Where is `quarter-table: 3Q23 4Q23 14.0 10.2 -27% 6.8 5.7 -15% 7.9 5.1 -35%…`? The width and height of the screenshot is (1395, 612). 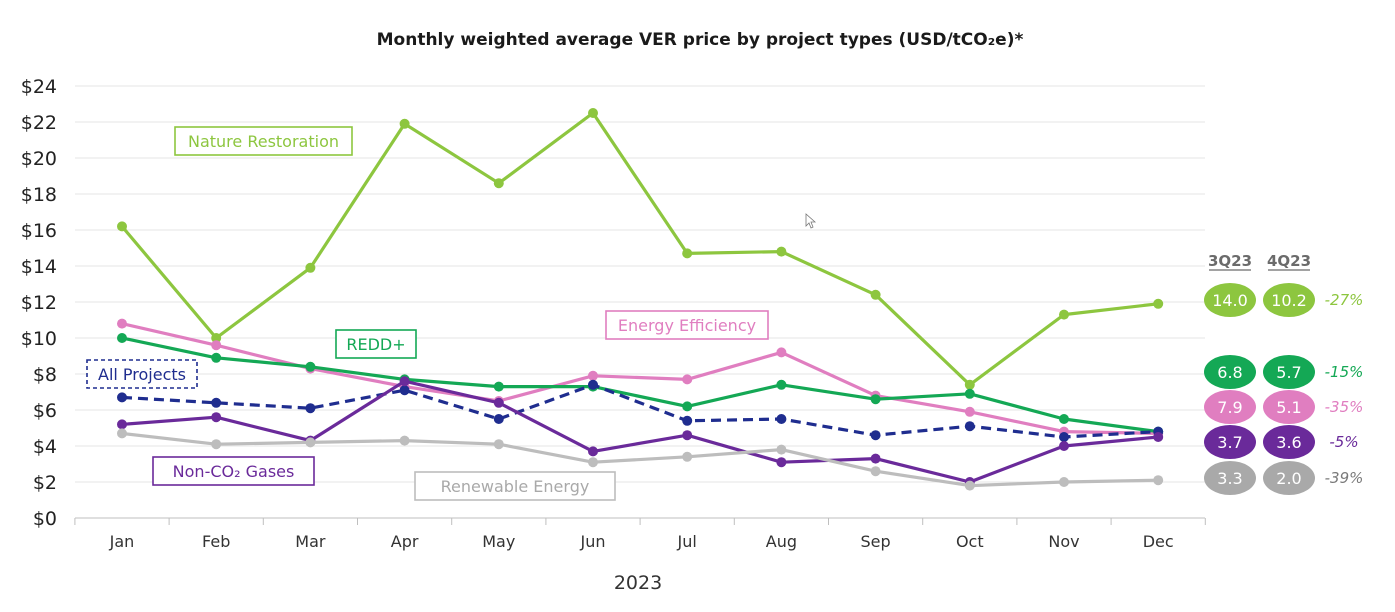 quarter-table: 3Q23 4Q23 14.0 10.2 -27% 6.8 5.7 -15% 7.9 5.1 -35%… is located at coordinates (1283, 373).